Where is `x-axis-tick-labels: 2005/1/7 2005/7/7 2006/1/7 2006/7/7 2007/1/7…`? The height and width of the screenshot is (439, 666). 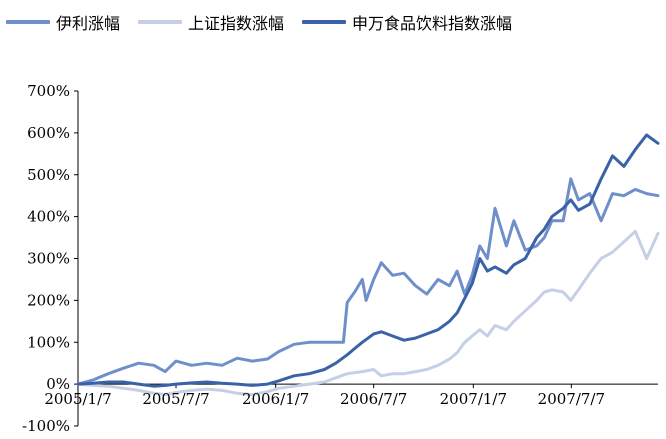 x-axis-tick-labels: 2005/1/7 2005/7/7 2006/1/7 2006/7/7 2007/1/7… is located at coordinates (324, 399).